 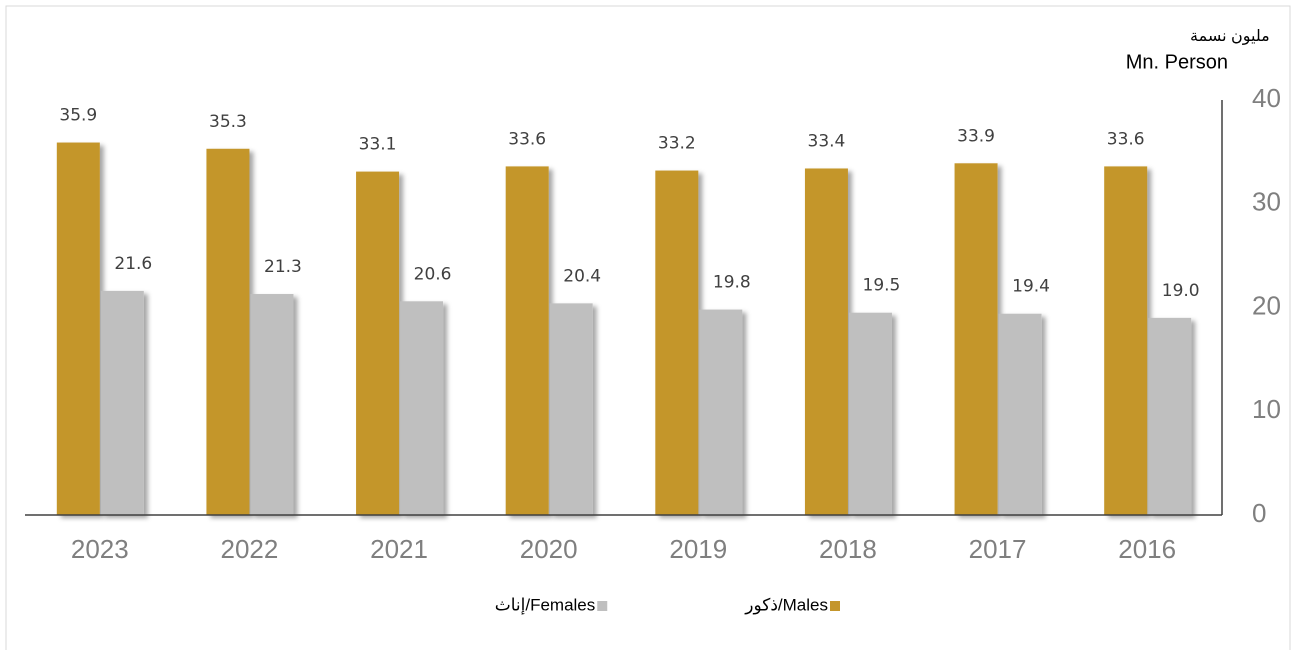 I want to click on data-label: 19.4, so click(x=1031, y=287).